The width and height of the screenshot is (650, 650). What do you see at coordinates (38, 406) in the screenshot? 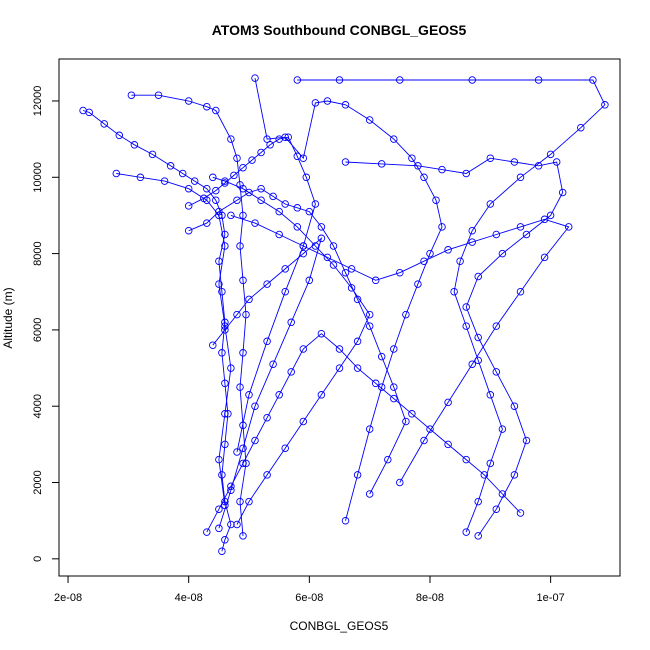
I see `y-tick-label: 4000` at bounding box center [38, 406].